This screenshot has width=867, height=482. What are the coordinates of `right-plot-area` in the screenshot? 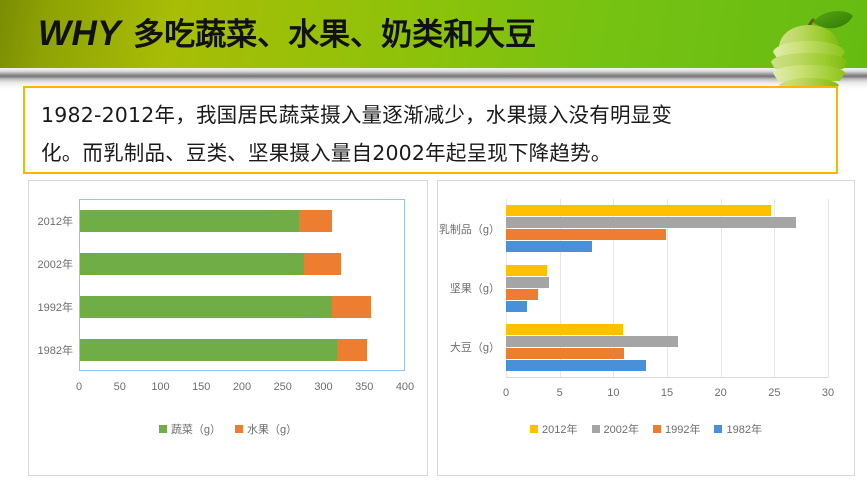 It's located at (667, 288).